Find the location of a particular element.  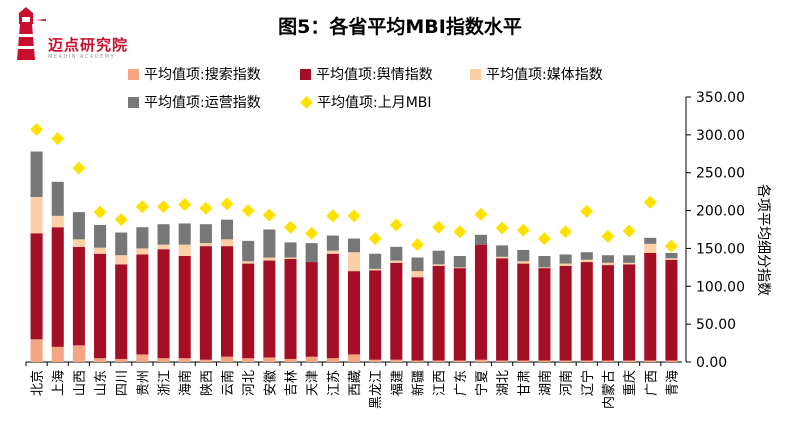

x-tick-label: 广西 is located at coordinates (651, 383).